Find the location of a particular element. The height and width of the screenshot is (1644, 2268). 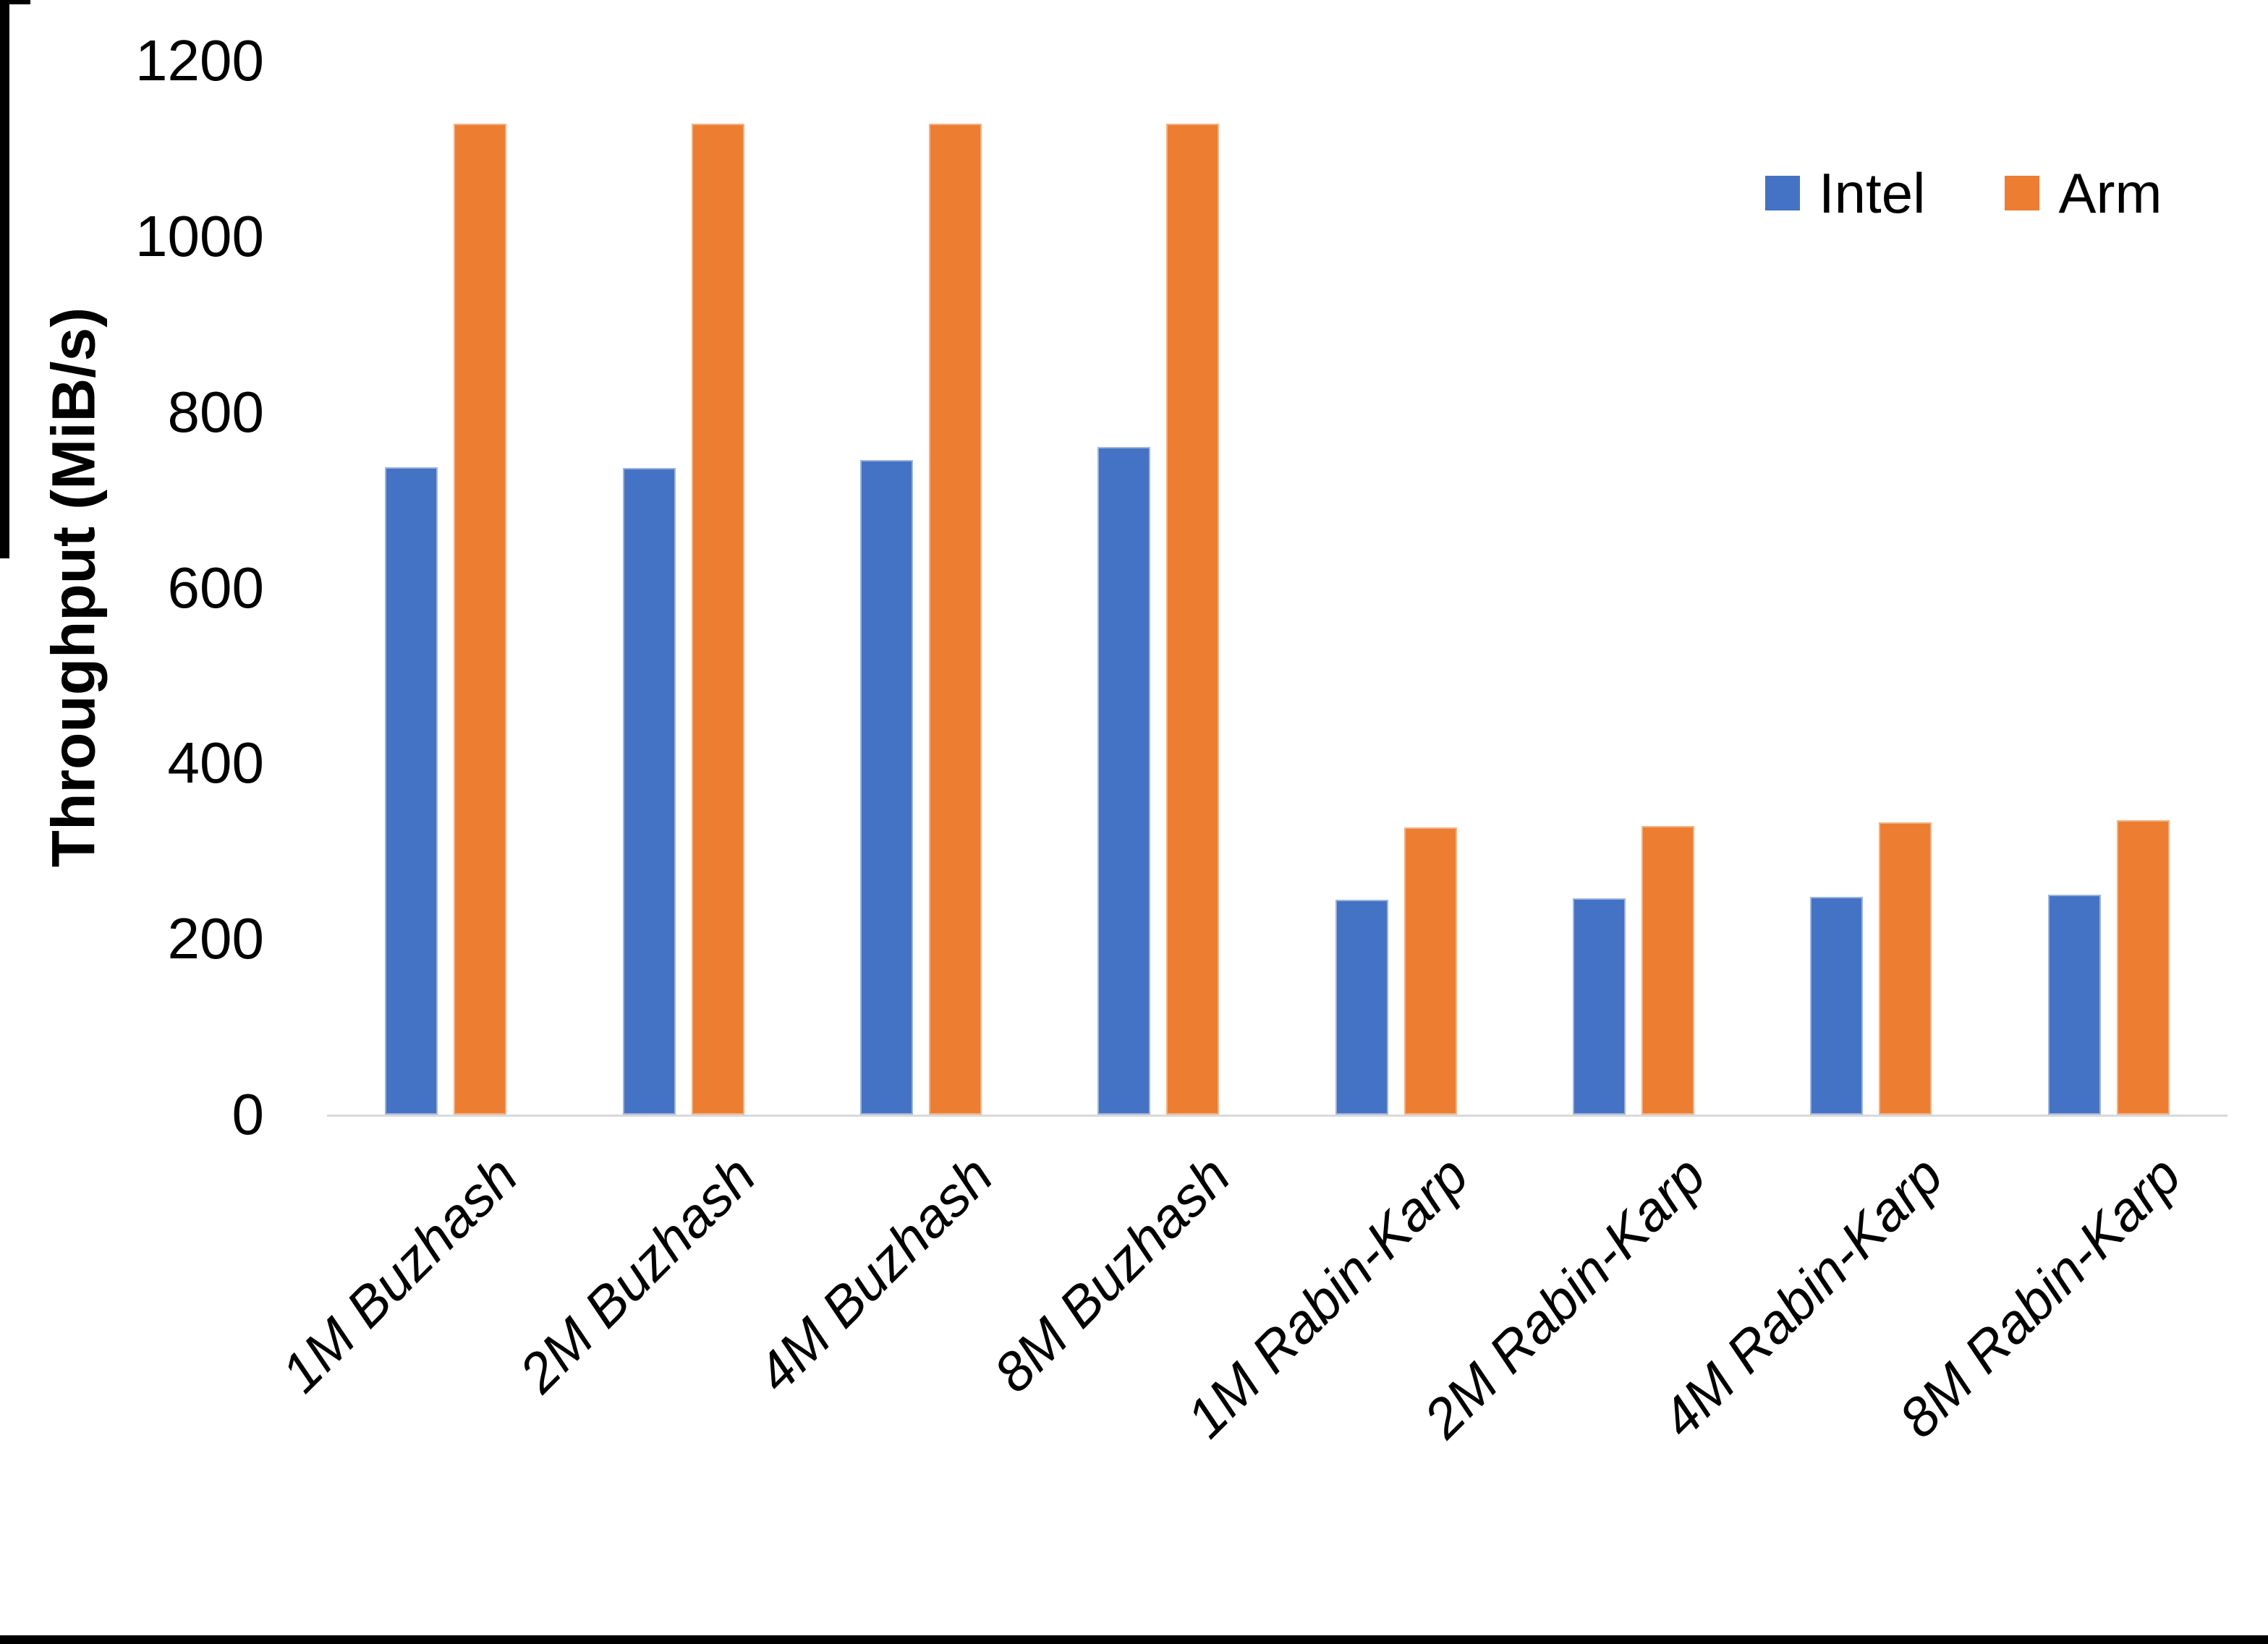

x-label-1m-rabin-karp: 1M Rabin-Karp is located at coordinates (1327, 1297).